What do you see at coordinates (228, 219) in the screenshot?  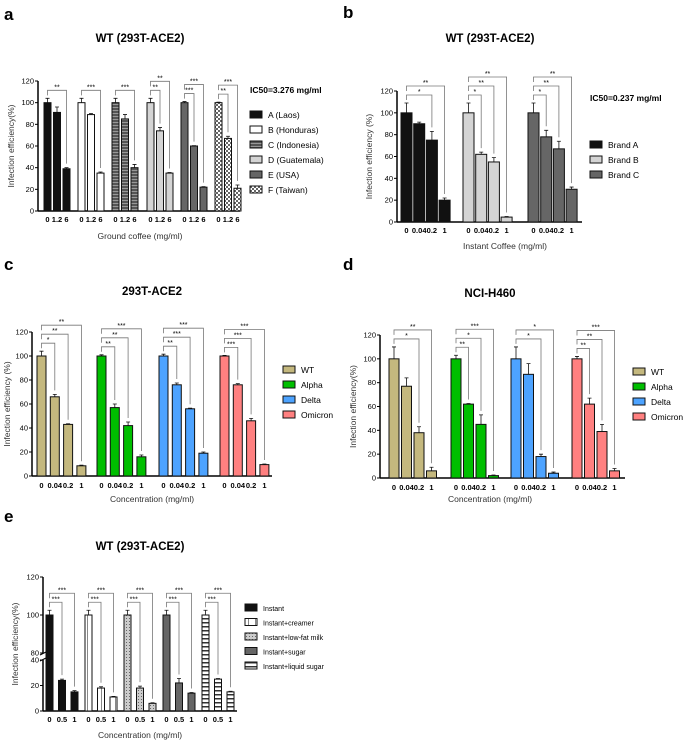 I see `x-tick-label: 1.2` at bounding box center [228, 219].